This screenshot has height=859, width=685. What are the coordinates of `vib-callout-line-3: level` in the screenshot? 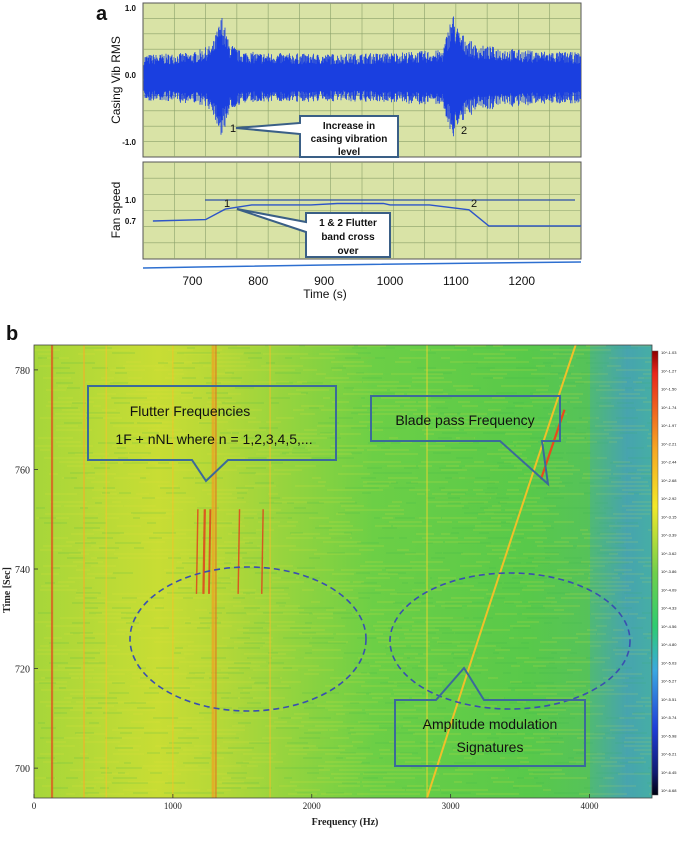 It's located at (349, 152).